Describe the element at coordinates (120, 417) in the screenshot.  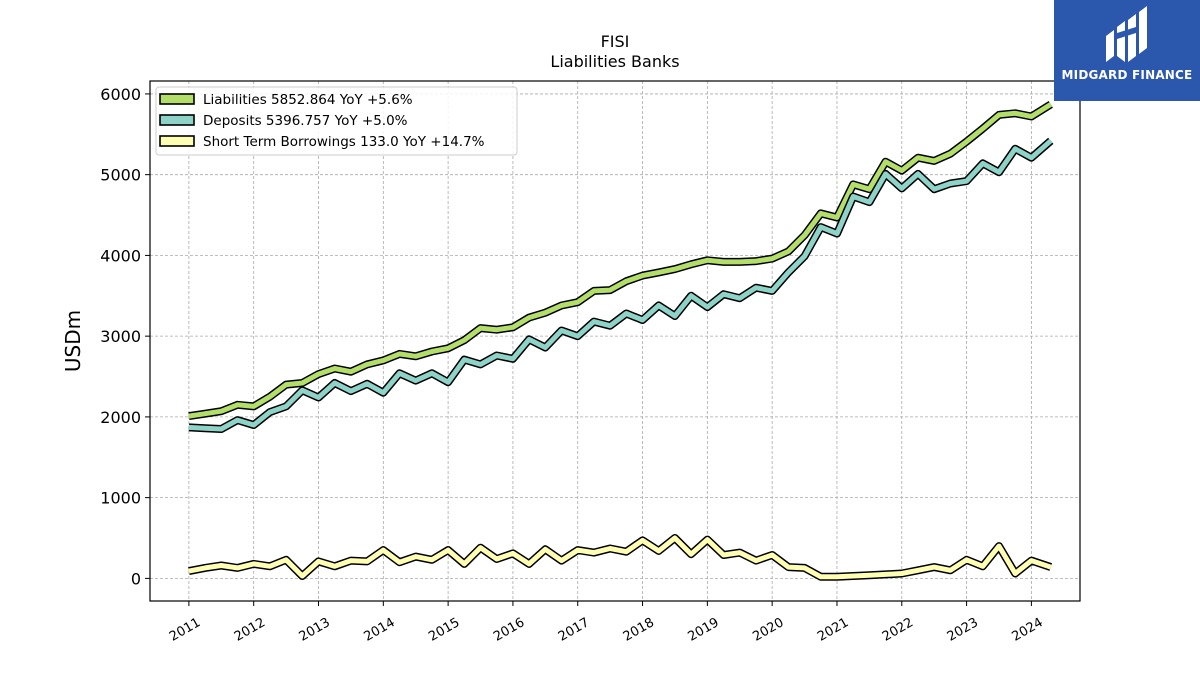
I see `y-tick-label: 2000` at that location.